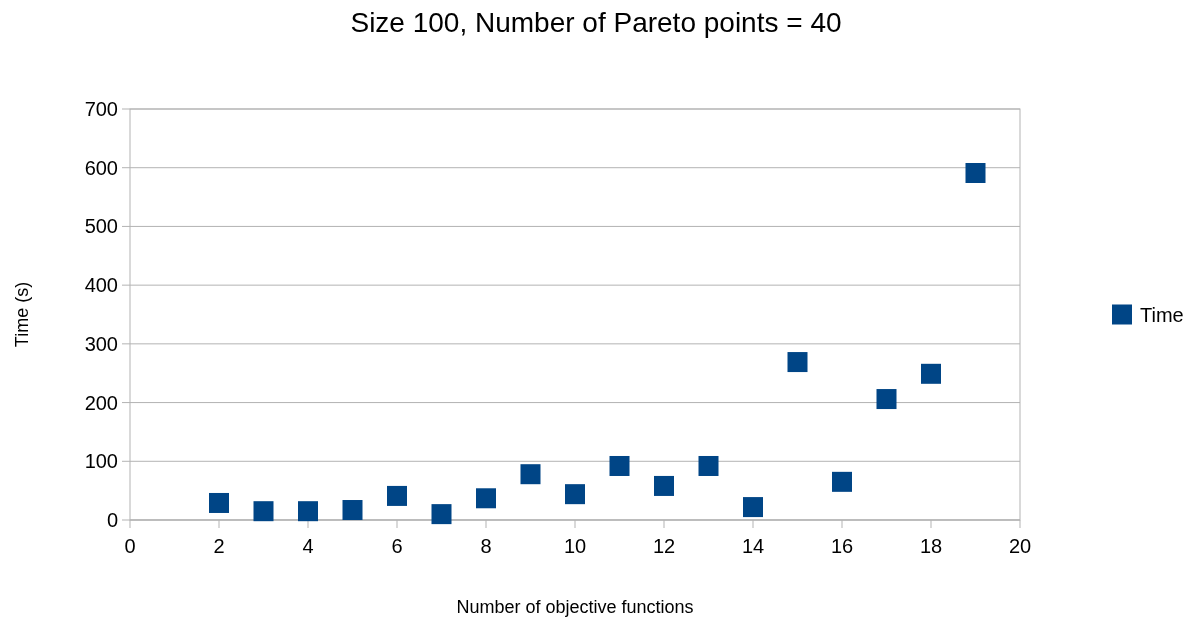 This screenshot has height=622, width=1192. What do you see at coordinates (101, 402) in the screenshot?
I see `y-tick-label: 200` at bounding box center [101, 402].